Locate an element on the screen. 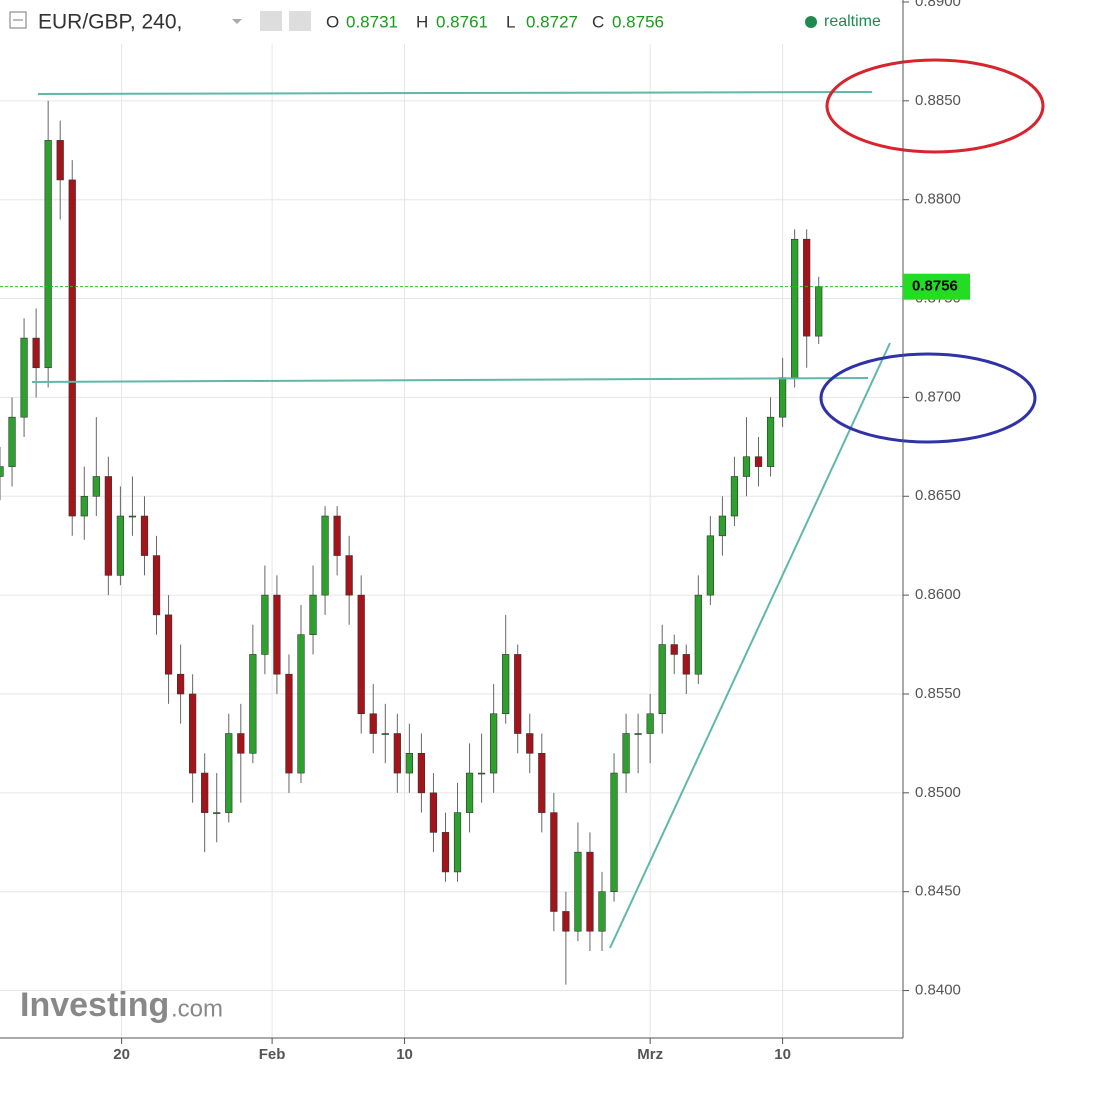  y-tick-label: 0.8900 is located at coordinates (938, 5).